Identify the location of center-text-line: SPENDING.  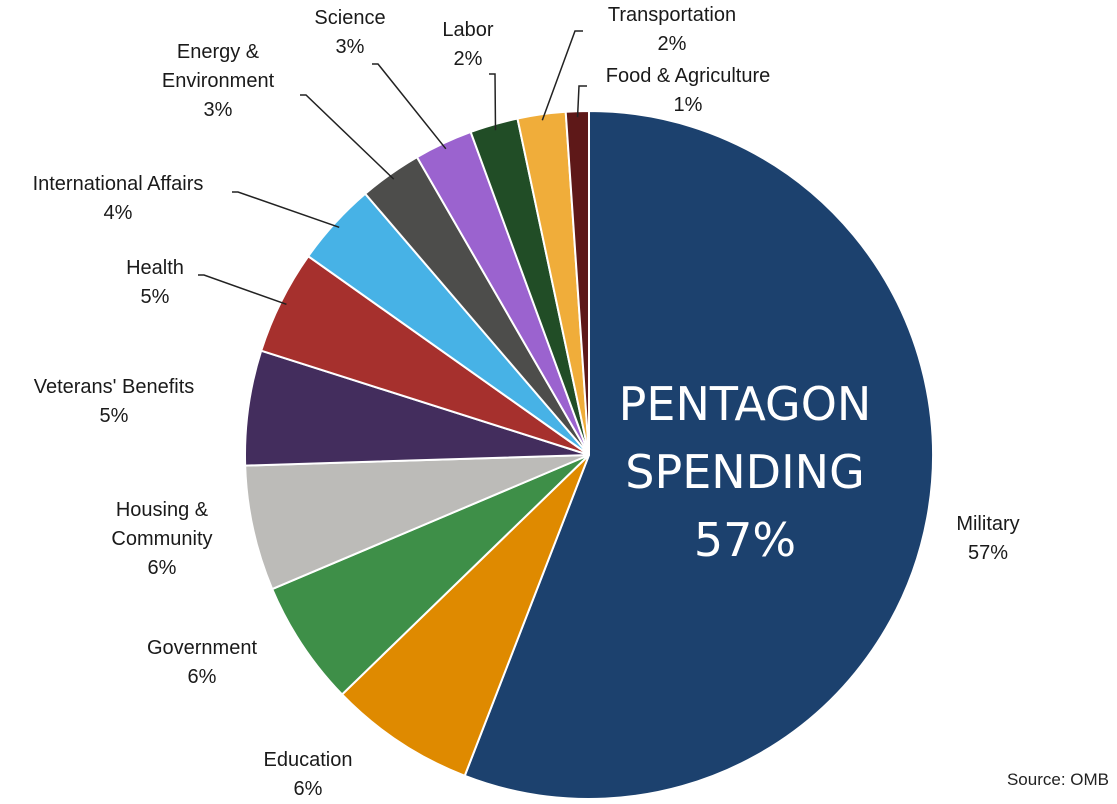
(744, 472).